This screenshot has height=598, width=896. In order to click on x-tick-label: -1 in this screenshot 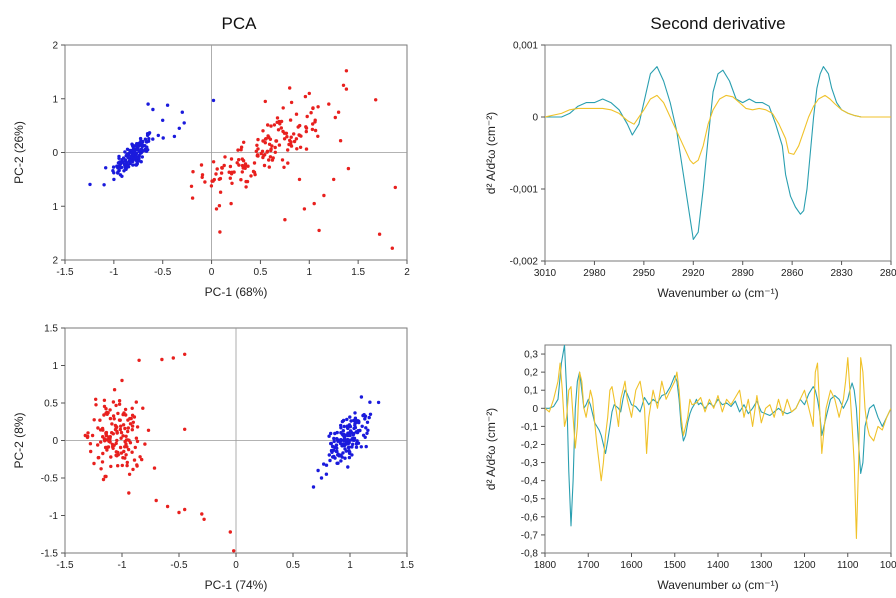, I will do `click(113, 272)`.